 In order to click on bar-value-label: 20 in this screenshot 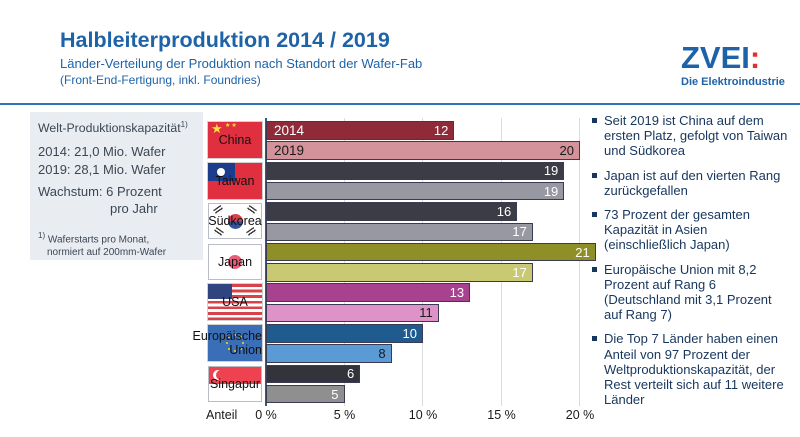, I will do `click(566, 151)`.